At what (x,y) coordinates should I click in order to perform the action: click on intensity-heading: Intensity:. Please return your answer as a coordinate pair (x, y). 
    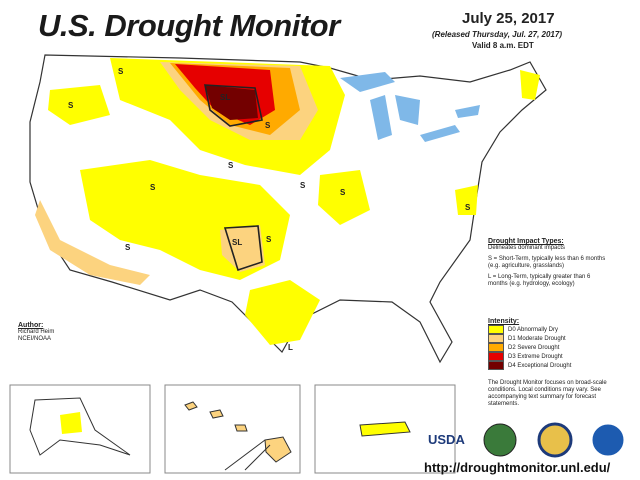
    Looking at the image, I should click on (504, 321).